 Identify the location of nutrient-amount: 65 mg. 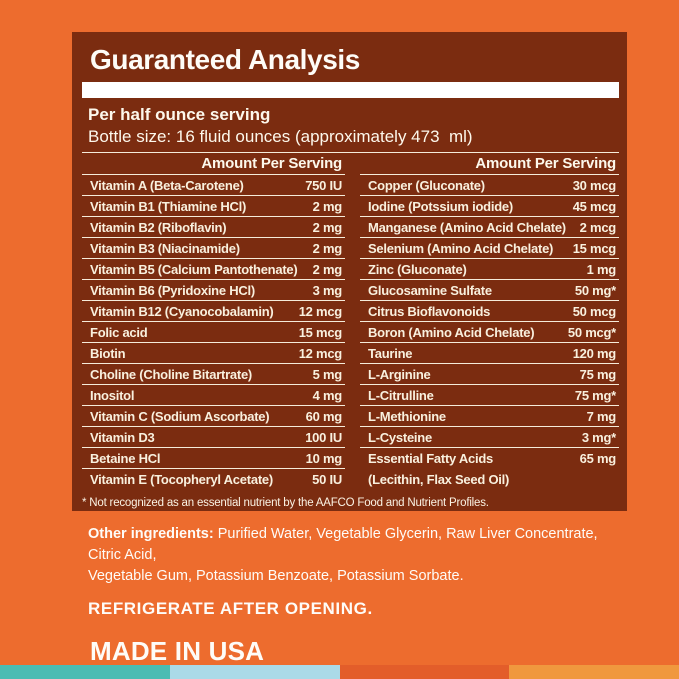
(598, 458).